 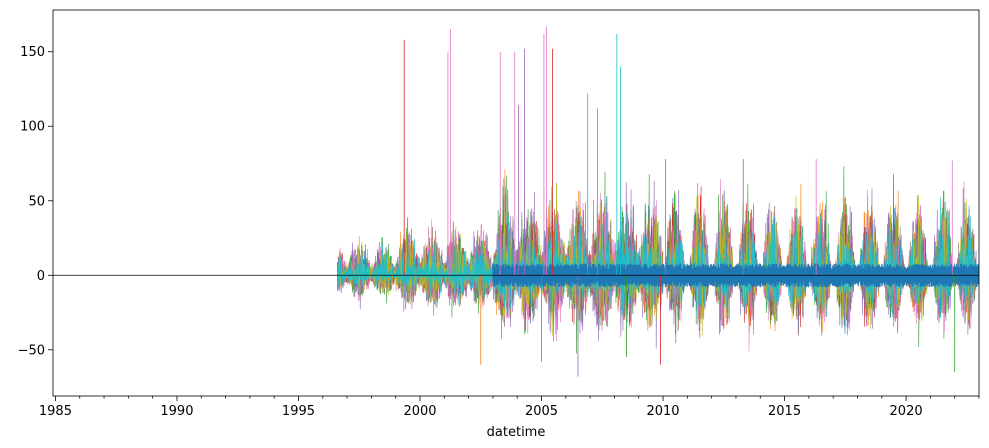 I want to click on x-axis-label: datetime, so click(x=516, y=432).